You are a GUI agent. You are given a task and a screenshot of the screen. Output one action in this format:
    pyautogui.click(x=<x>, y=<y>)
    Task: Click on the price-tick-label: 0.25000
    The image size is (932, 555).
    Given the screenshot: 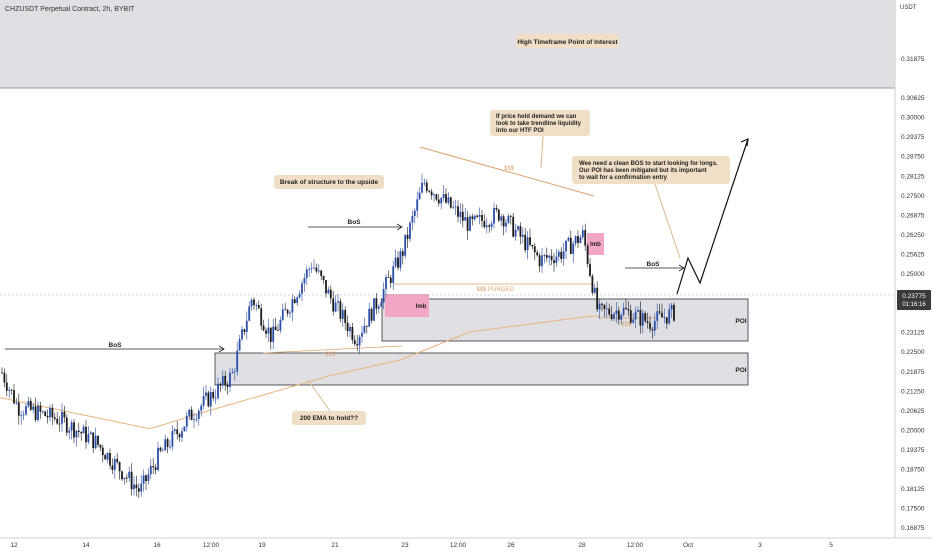 What is the action you would take?
    pyautogui.click(x=913, y=274)
    